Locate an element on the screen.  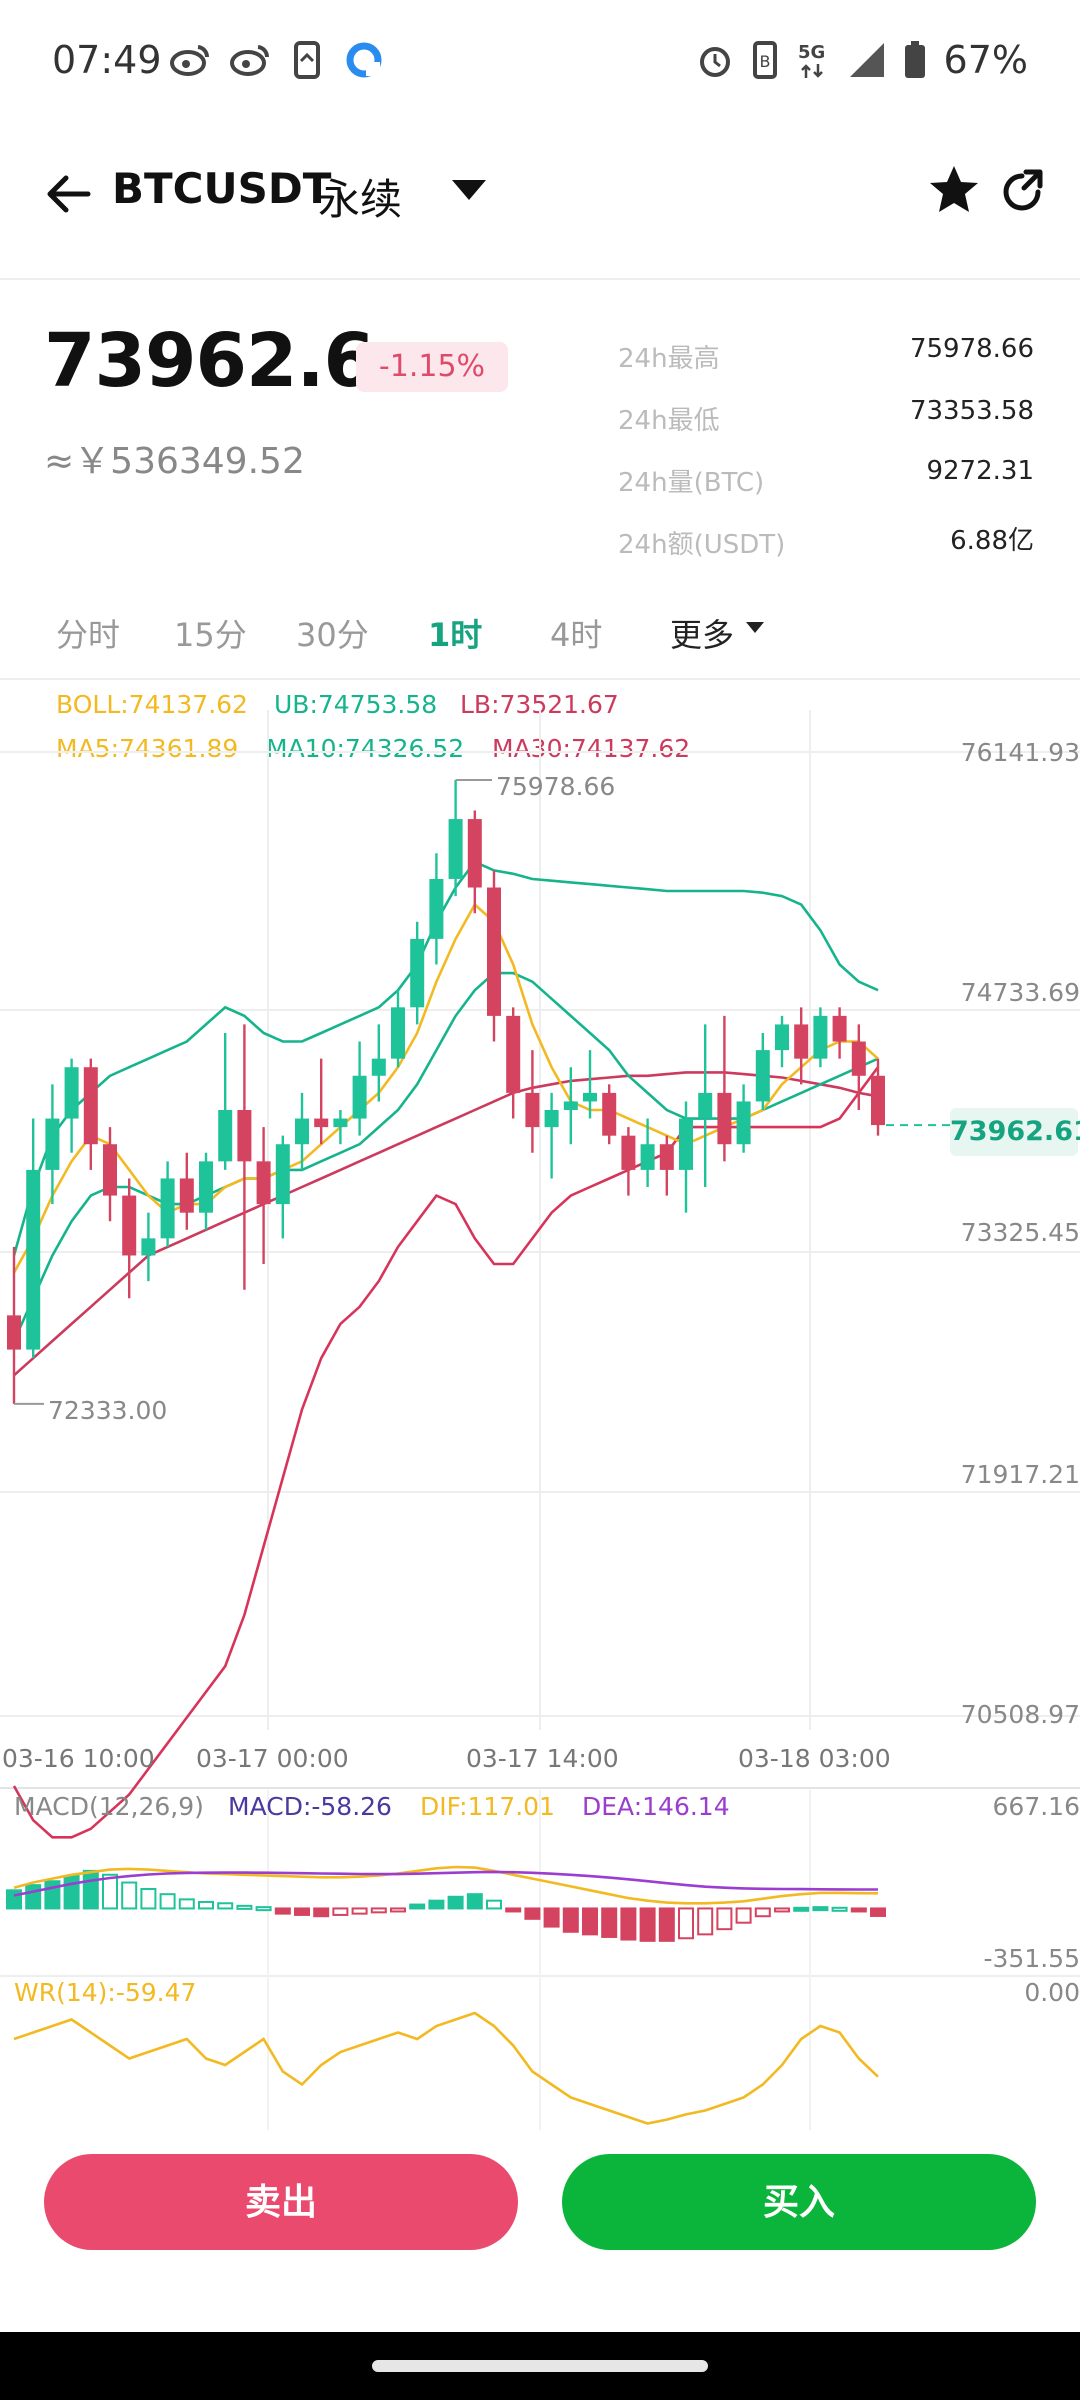
alarm-icon is located at coordinates (714, 62).